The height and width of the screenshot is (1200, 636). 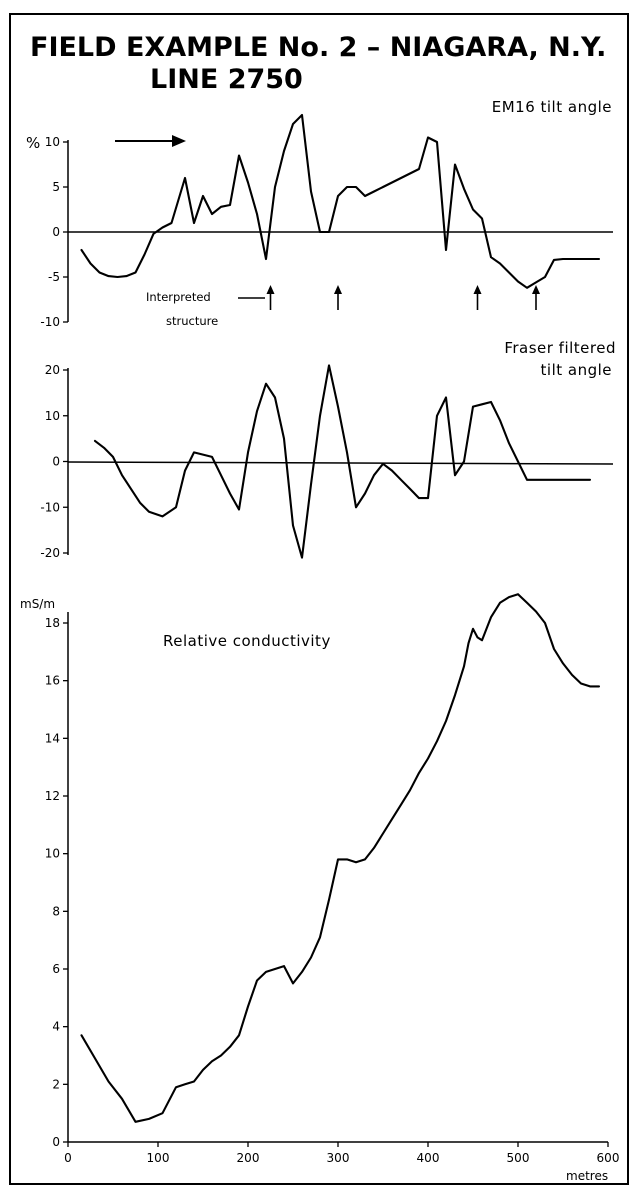 I want to click on conductivity-ytick-label: 6, so click(x=56, y=969).